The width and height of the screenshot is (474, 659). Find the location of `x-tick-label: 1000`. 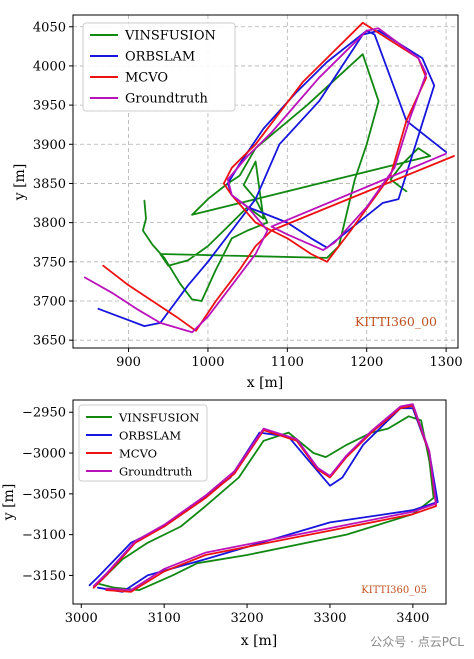

x-tick-label: 1000 is located at coordinates (207, 362).